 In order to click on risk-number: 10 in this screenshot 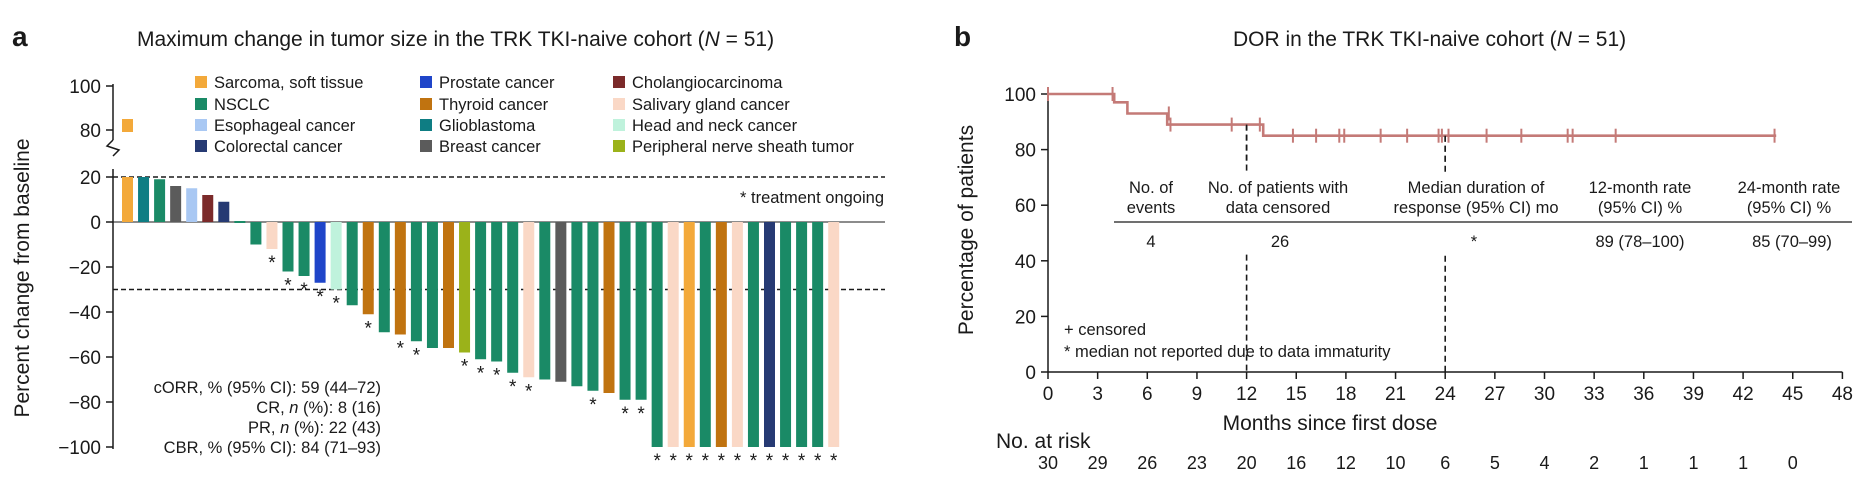, I will do `click(1396, 463)`.